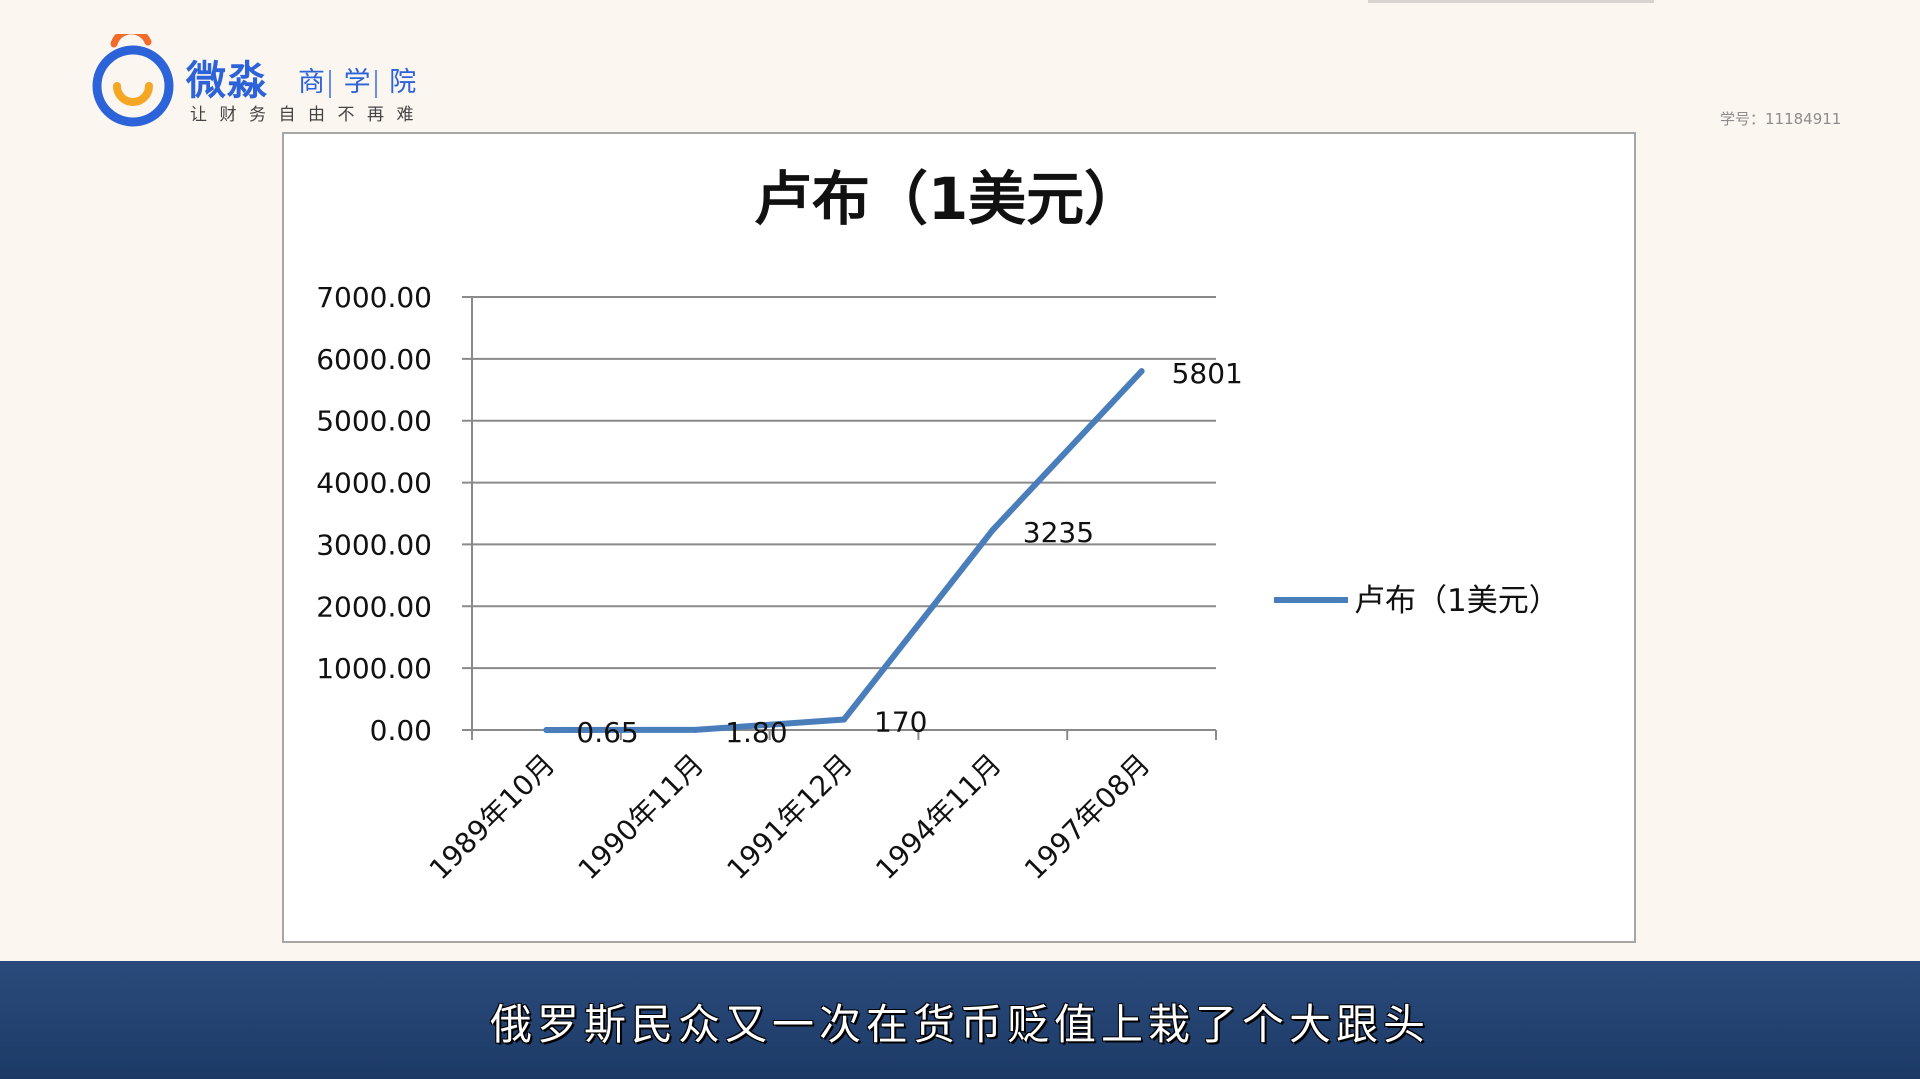  I want to click on y-tick-label: 2000.00, so click(374, 606).